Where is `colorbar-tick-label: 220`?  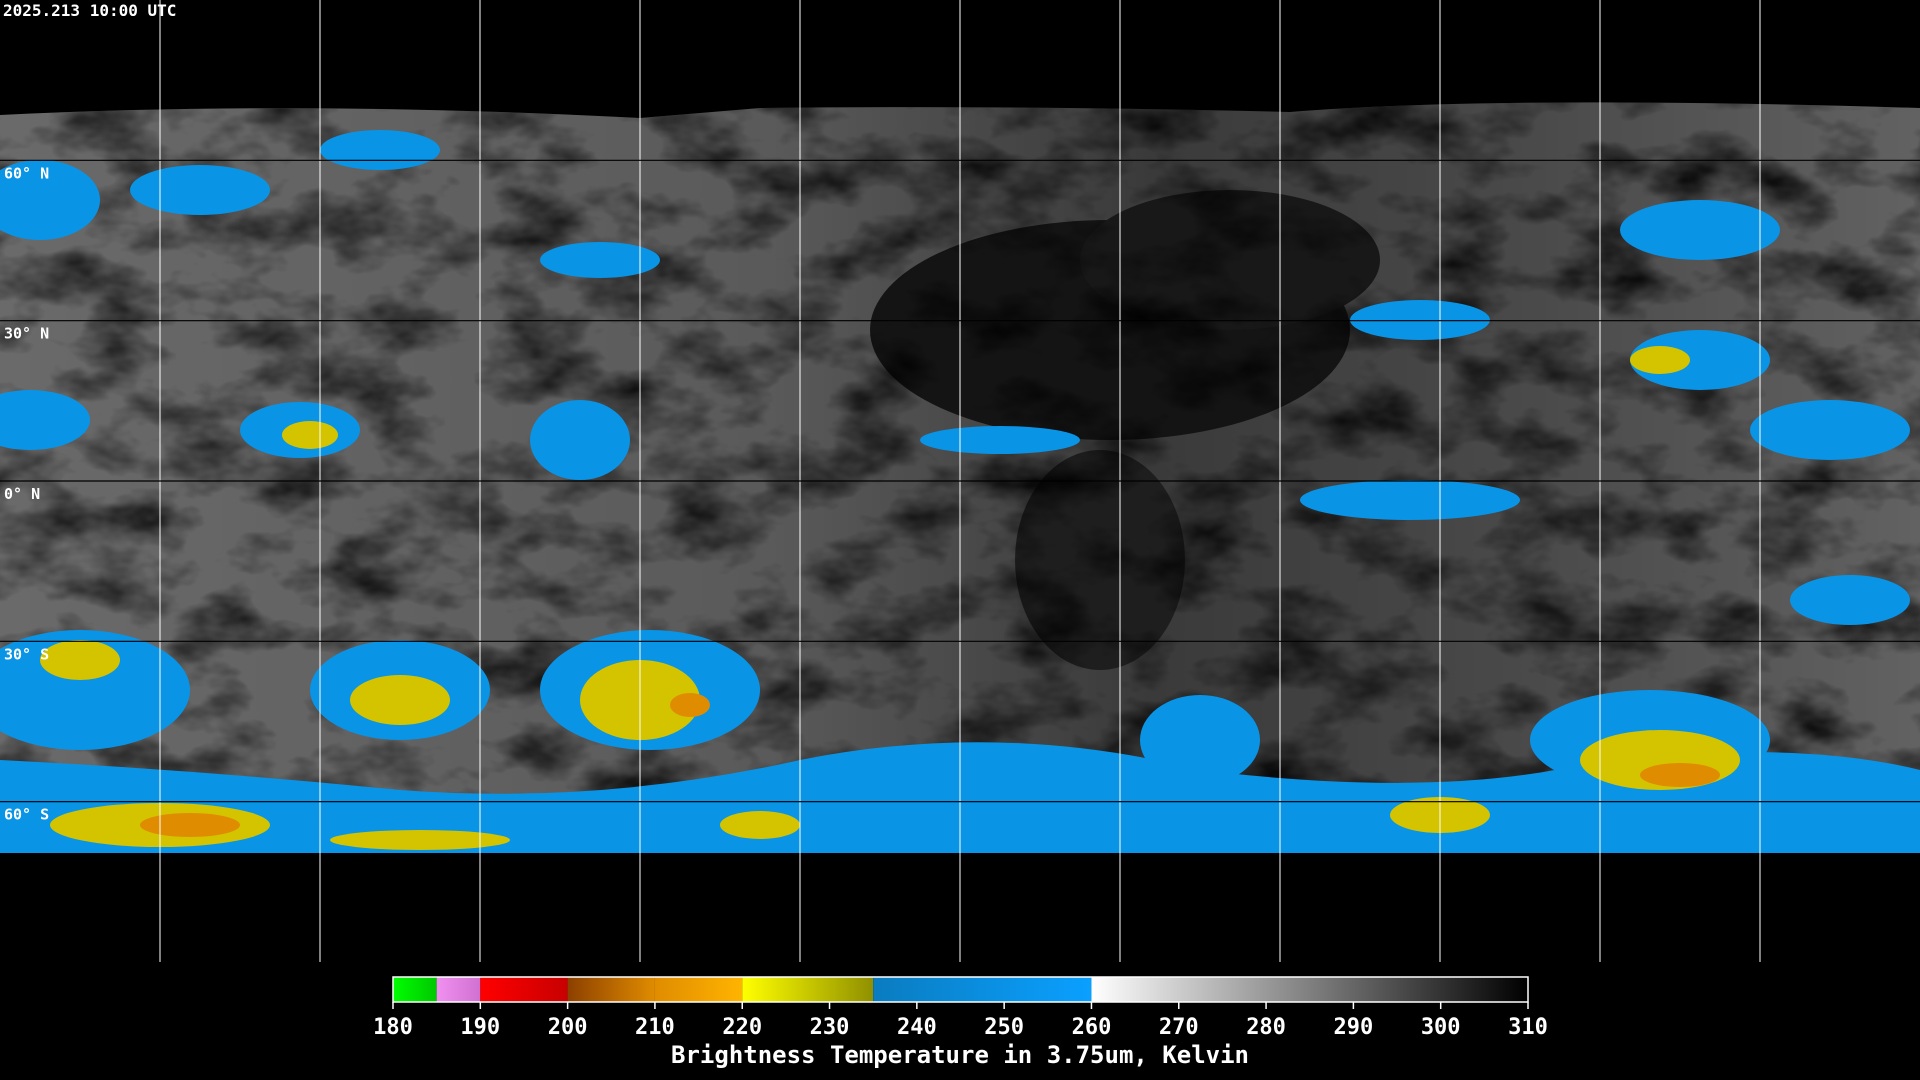
colorbar-tick-label: 220 is located at coordinates (742, 1027).